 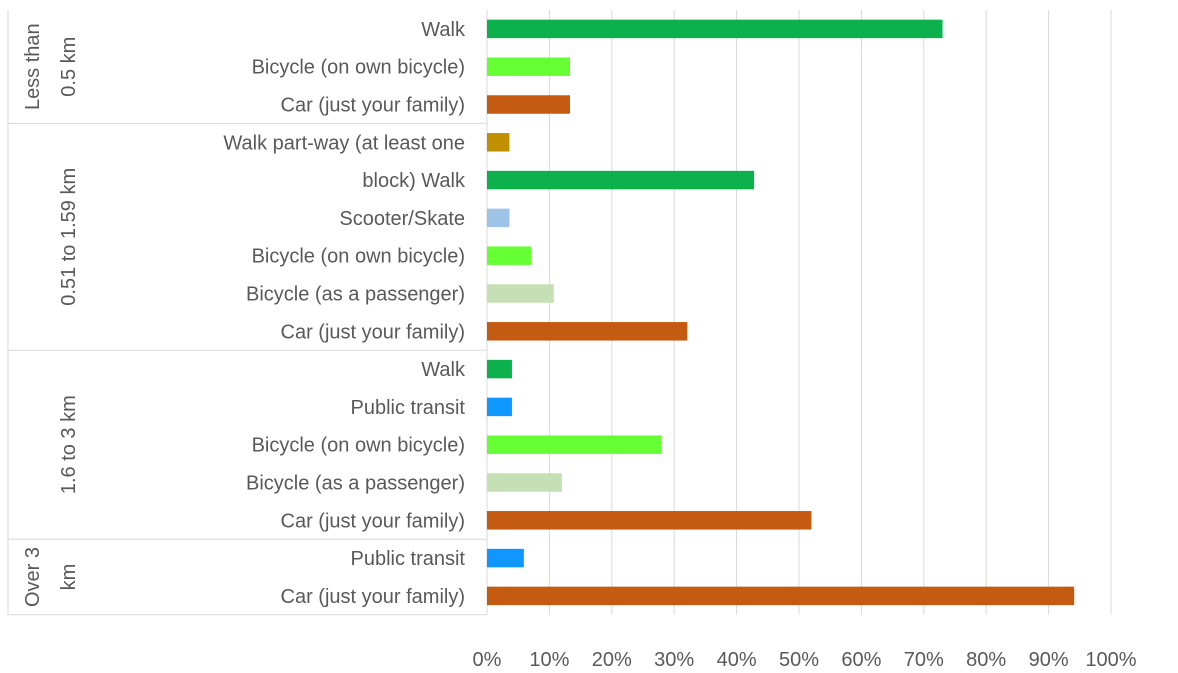 What do you see at coordinates (1110, 660) in the screenshot?
I see `x-tick-label: 100%` at bounding box center [1110, 660].